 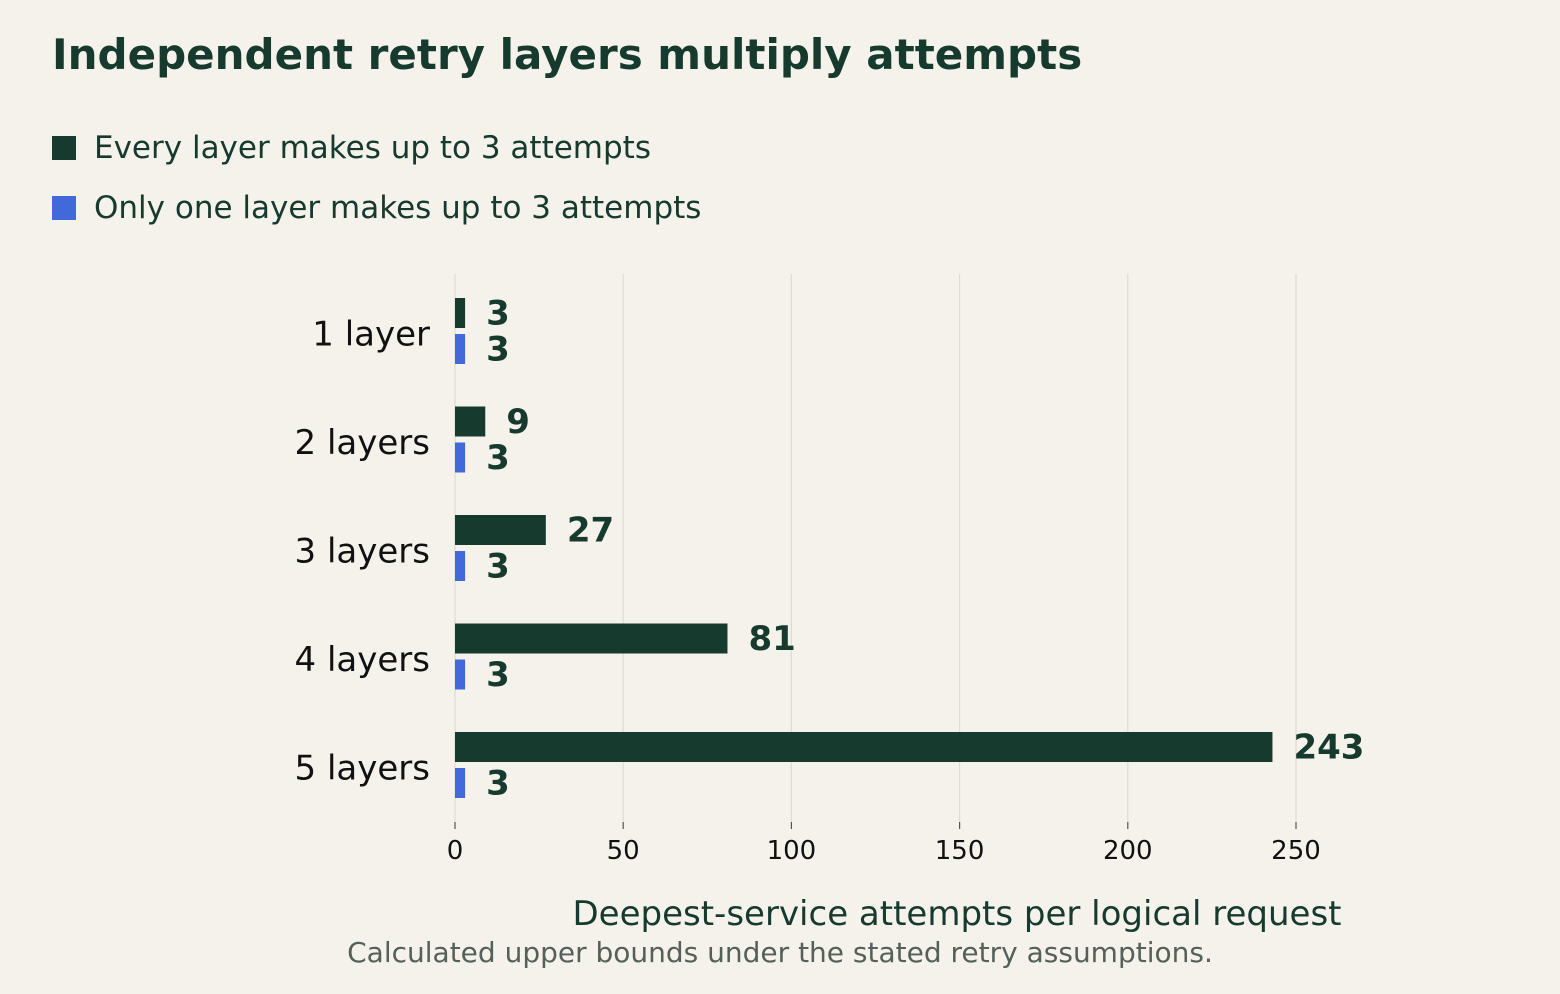 What do you see at coordinates (1328, 748) in the screenshot?
I see `data-label: 243` at bounding box center [1328, 748].